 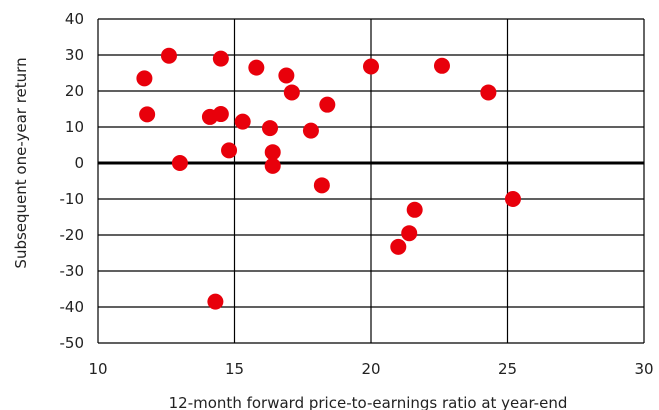 What do you see at coordinates (643, 369) in the screenshot?
I see `x-tick-label: 30` at bounding box center [643, 369].